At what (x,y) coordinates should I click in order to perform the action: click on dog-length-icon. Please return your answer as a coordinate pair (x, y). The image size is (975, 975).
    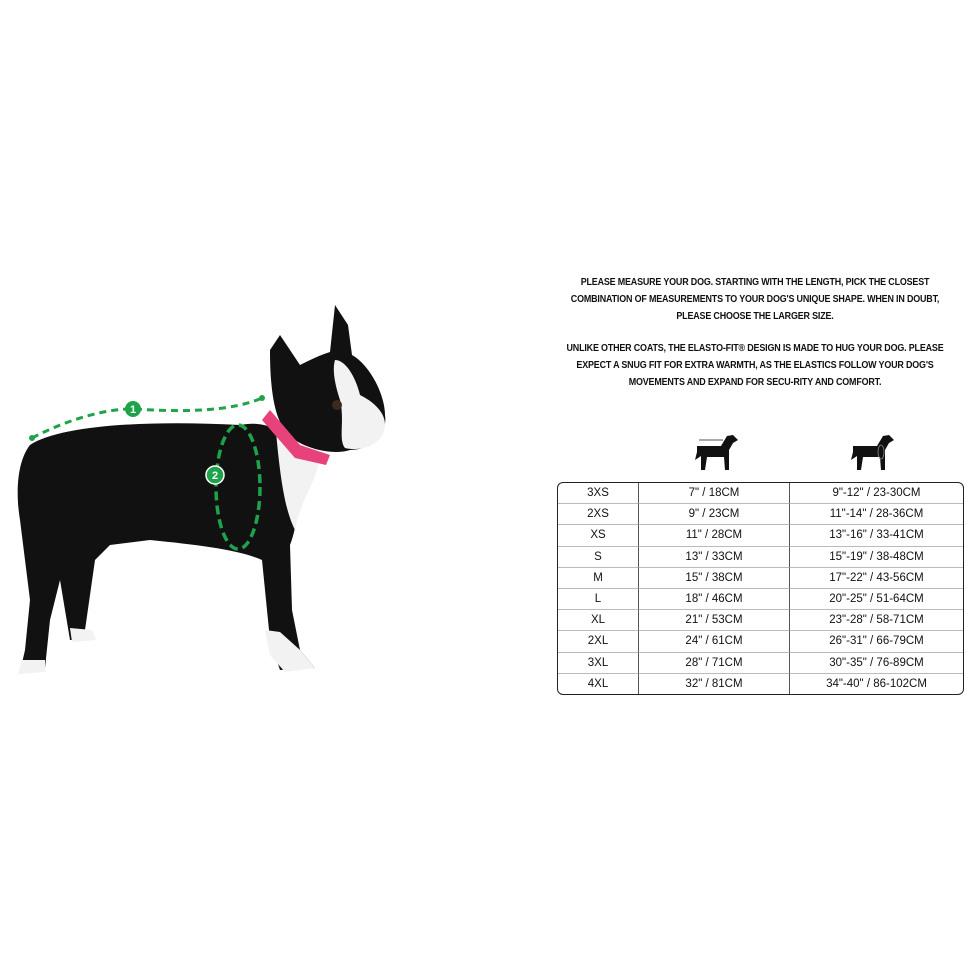
    Looking at the image, I should click on (716, 452).